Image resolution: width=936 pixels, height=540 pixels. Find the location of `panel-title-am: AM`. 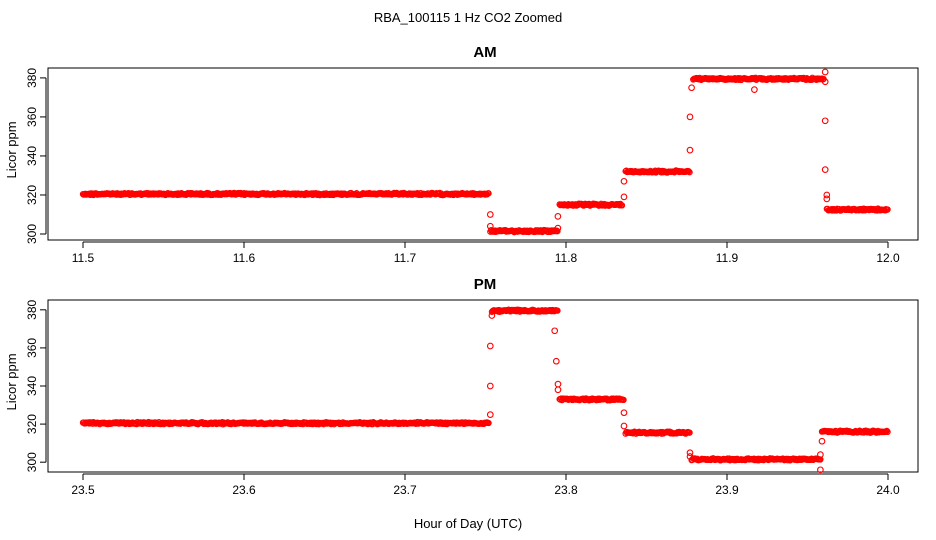

panel-title-am: AM is located at coordinates (484, 52).